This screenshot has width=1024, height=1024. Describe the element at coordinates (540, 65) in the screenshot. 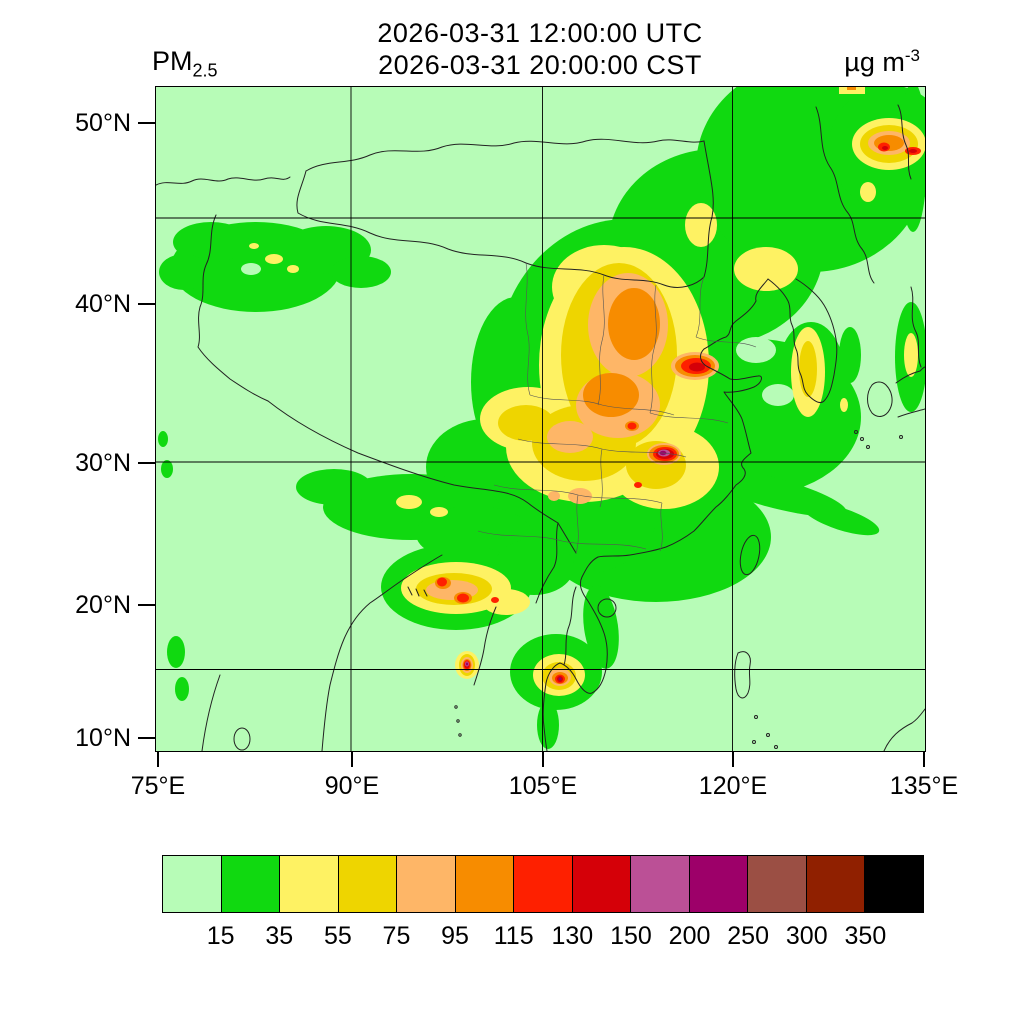

I see `title-cst: 2026-03-31 20:00:00 CST` at that location.